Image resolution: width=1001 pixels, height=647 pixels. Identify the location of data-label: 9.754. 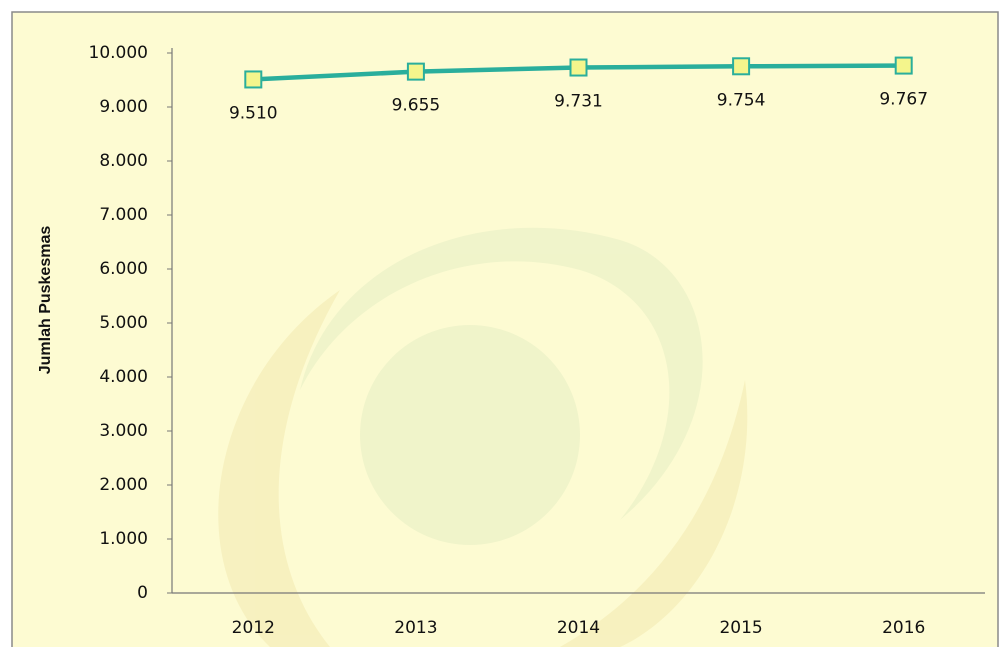
(741, 100).